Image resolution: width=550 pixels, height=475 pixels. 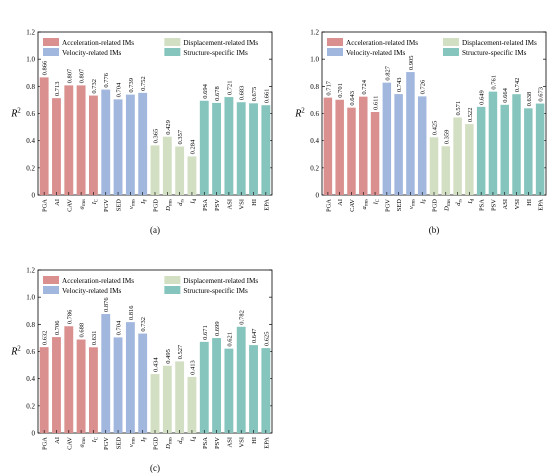 What do you see at coordinates (425, 200) in the screenshot?
I see `x-tick-label-sub: F` at bounding box center [425, 200].